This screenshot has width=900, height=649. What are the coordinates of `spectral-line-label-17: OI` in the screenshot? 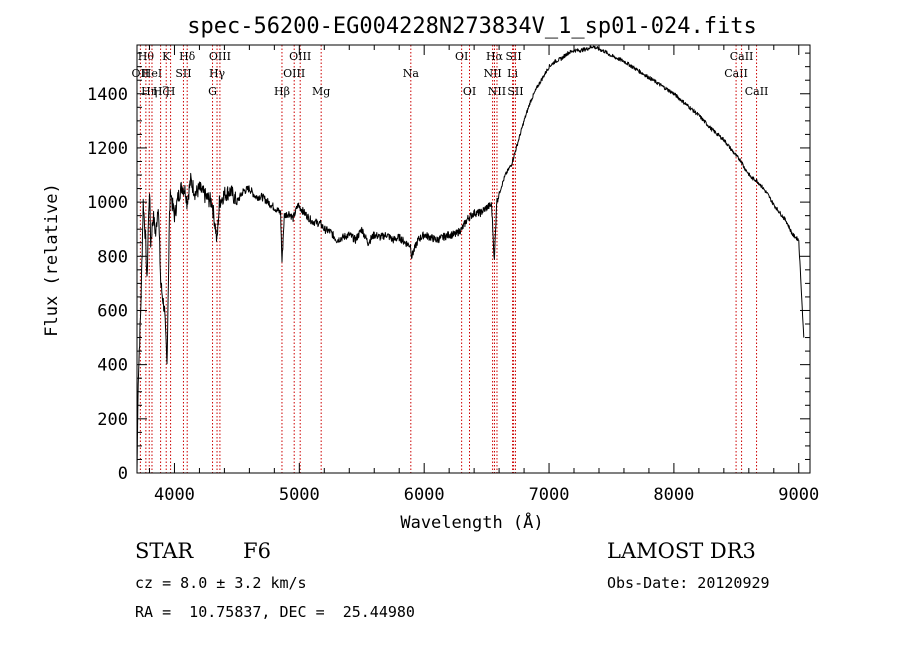 It's located at (461, 56).